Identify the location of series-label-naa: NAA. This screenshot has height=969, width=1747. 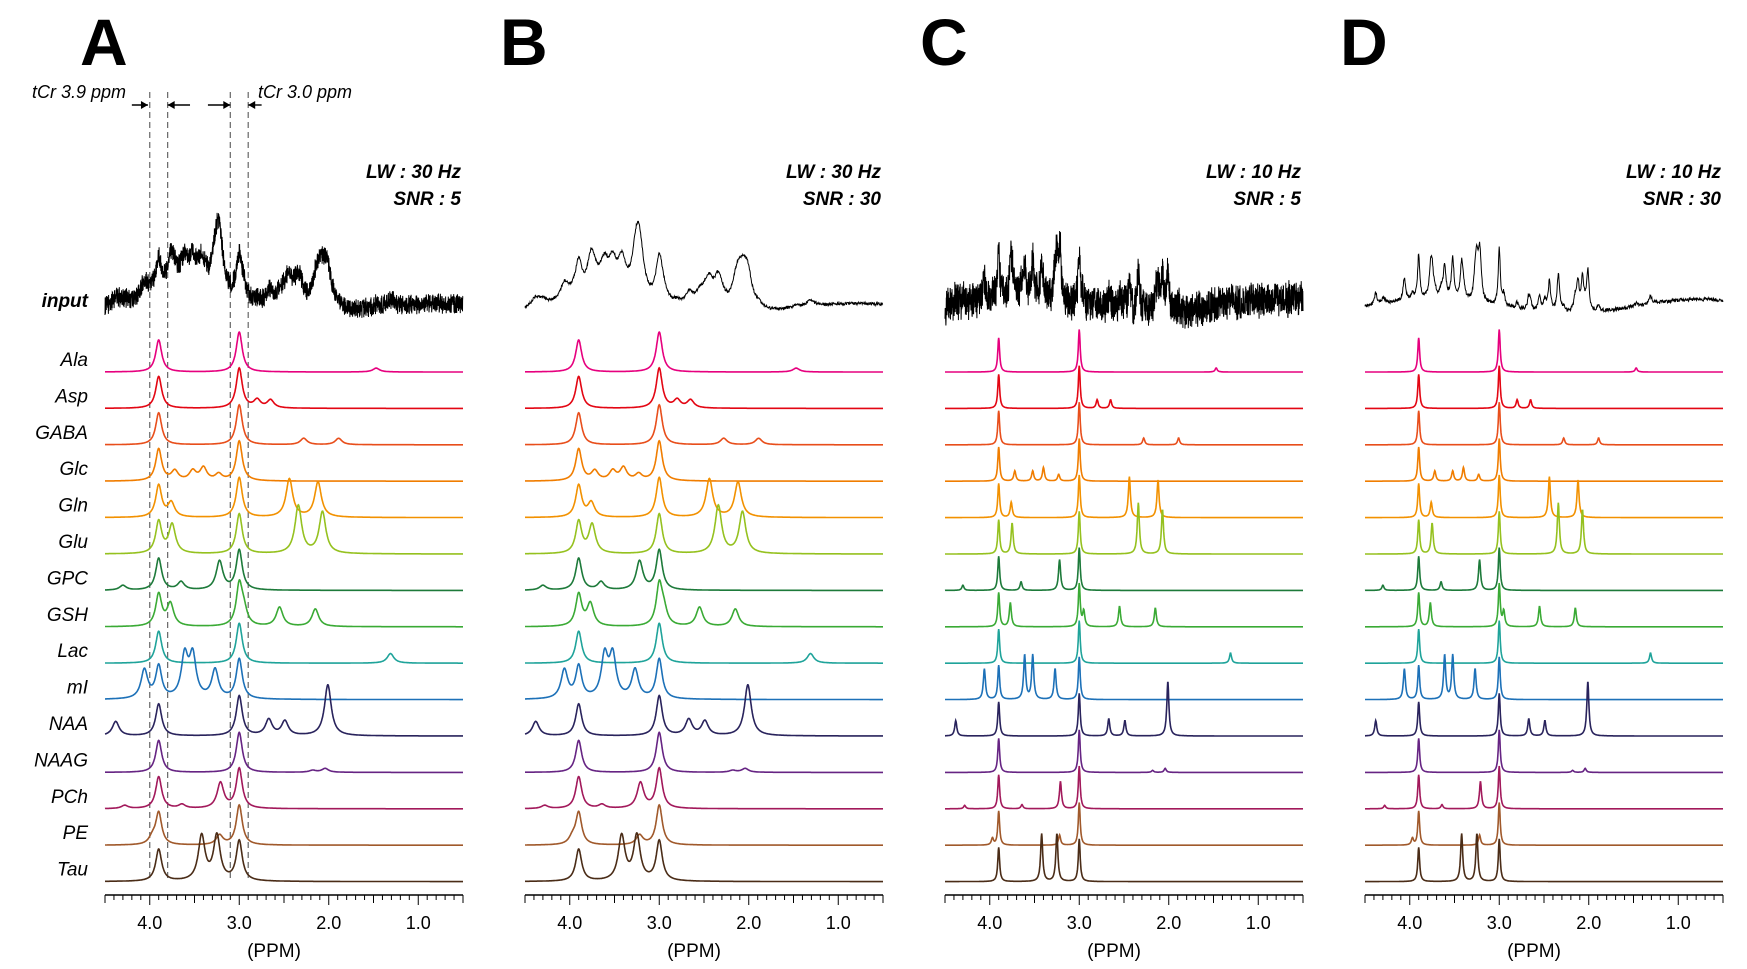
(68, 724).